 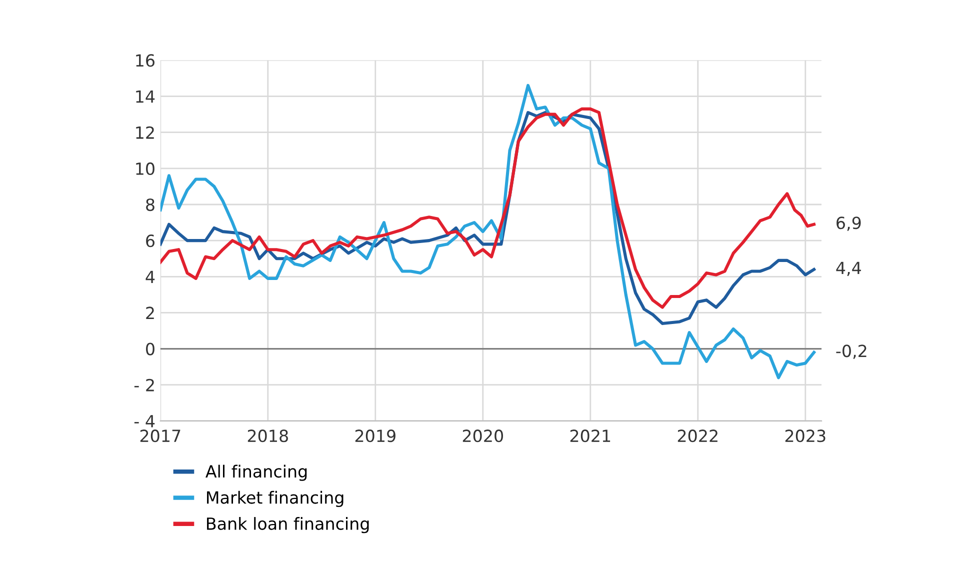 What do you see at coordinates (144, 421) in the screenshot?
I see `y-tick-label: - 4` at bounding box center [144, 421].